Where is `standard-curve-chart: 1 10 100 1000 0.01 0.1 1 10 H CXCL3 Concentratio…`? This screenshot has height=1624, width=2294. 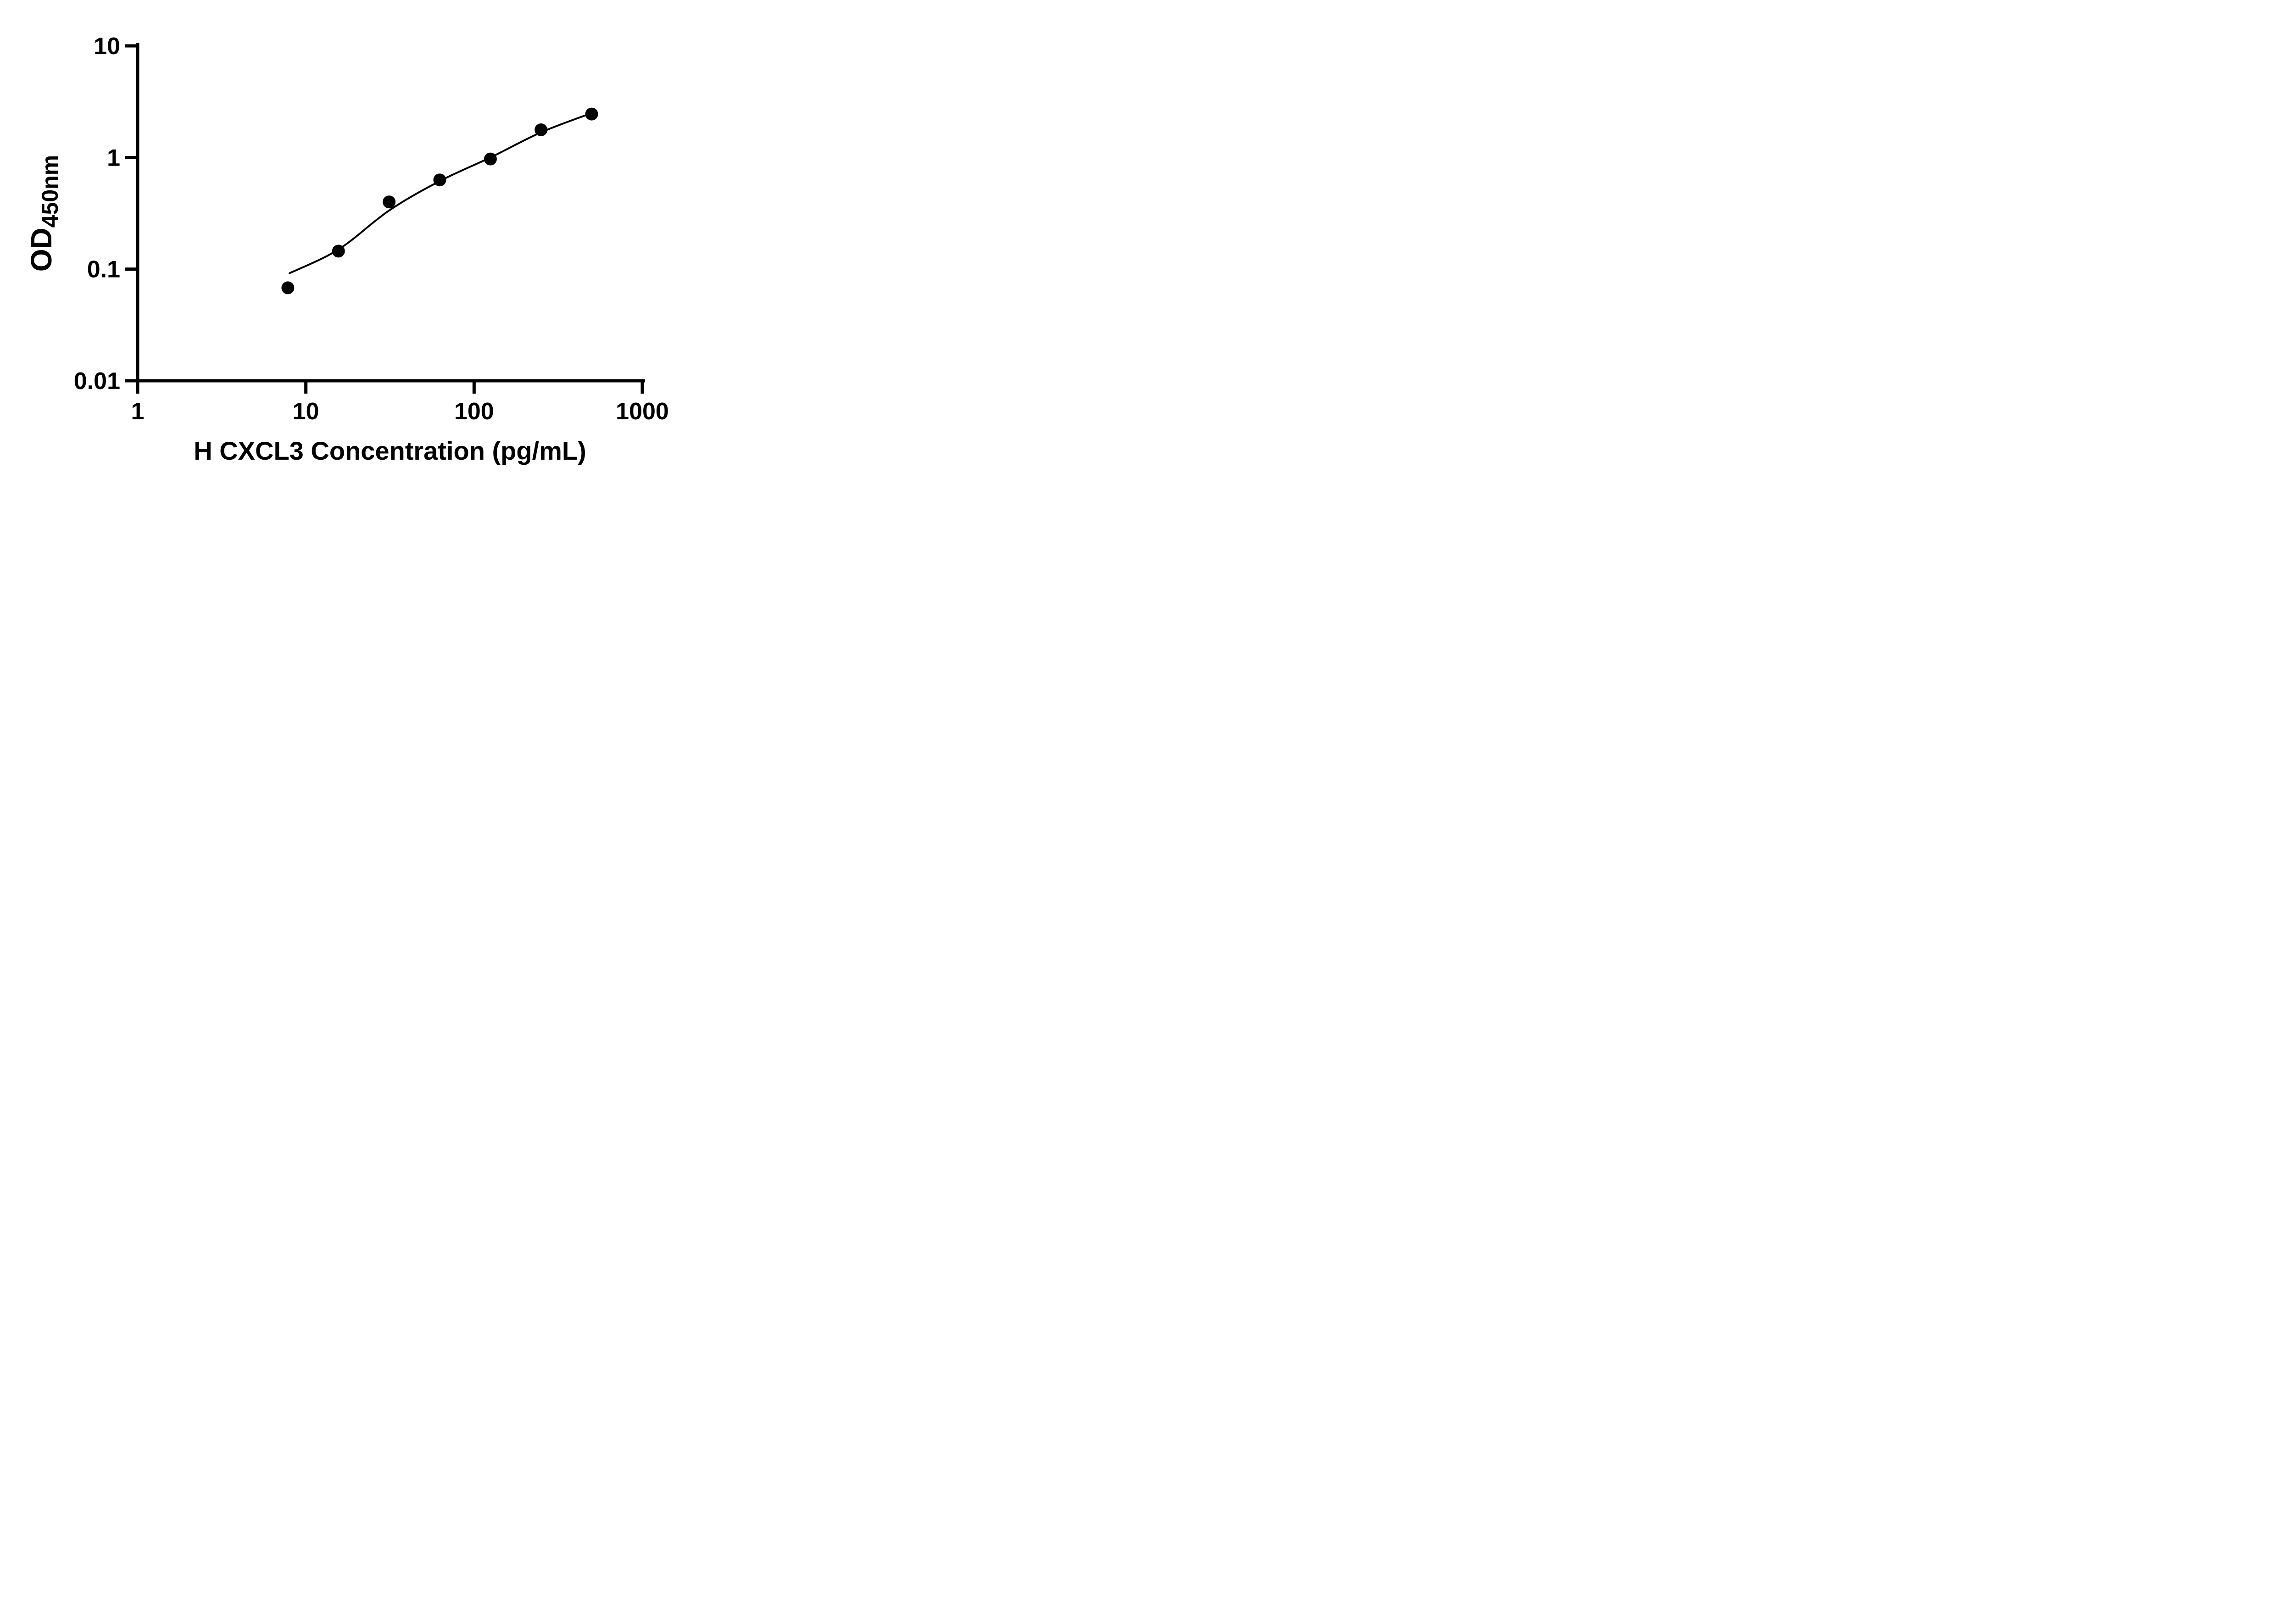
standard-curve-chart: 1 10 100 1000 0.01 0.1 1 10 H CXCL3 Concentratio… is located at coordinates (347, 249).